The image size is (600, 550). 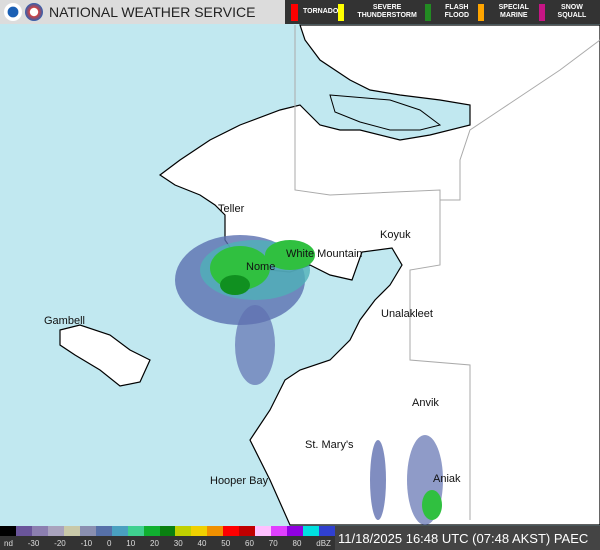 What do you see at coordinates (8, 543) in the screenshot?
I see `scale-tick: nd` at bounding box center [8, 543].